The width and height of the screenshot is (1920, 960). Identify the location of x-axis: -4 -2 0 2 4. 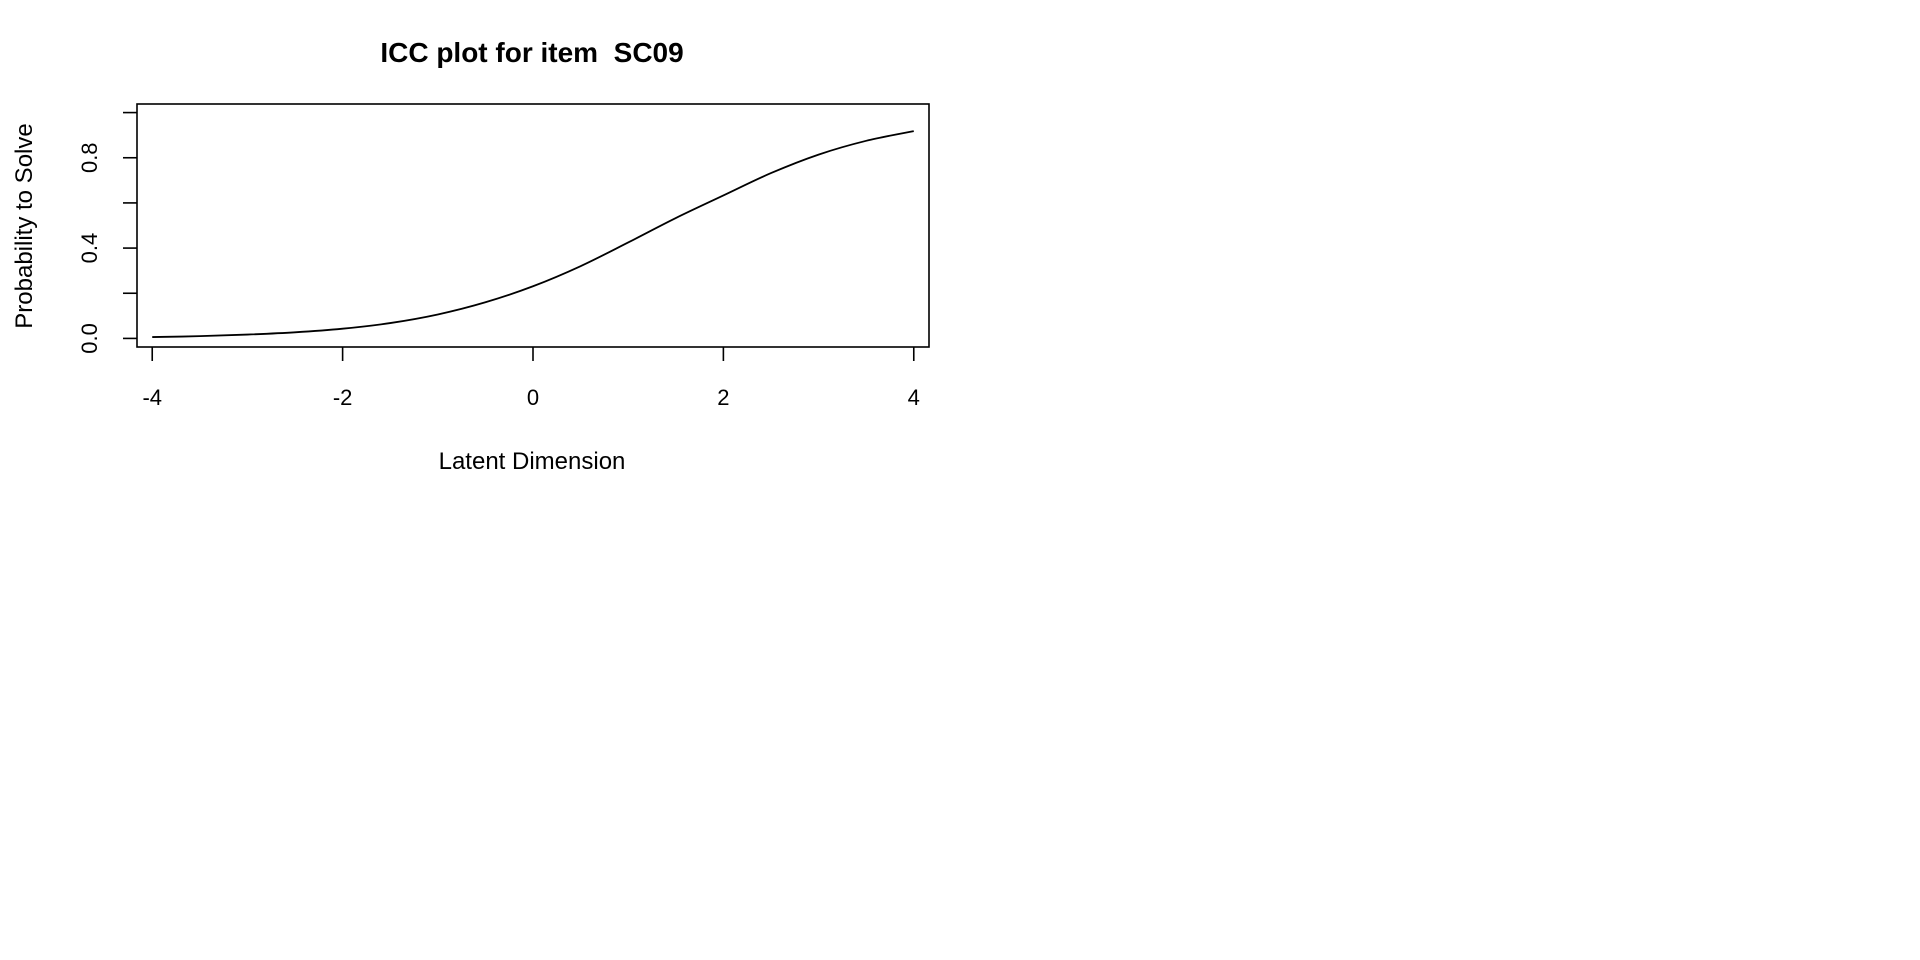
(531, 378).